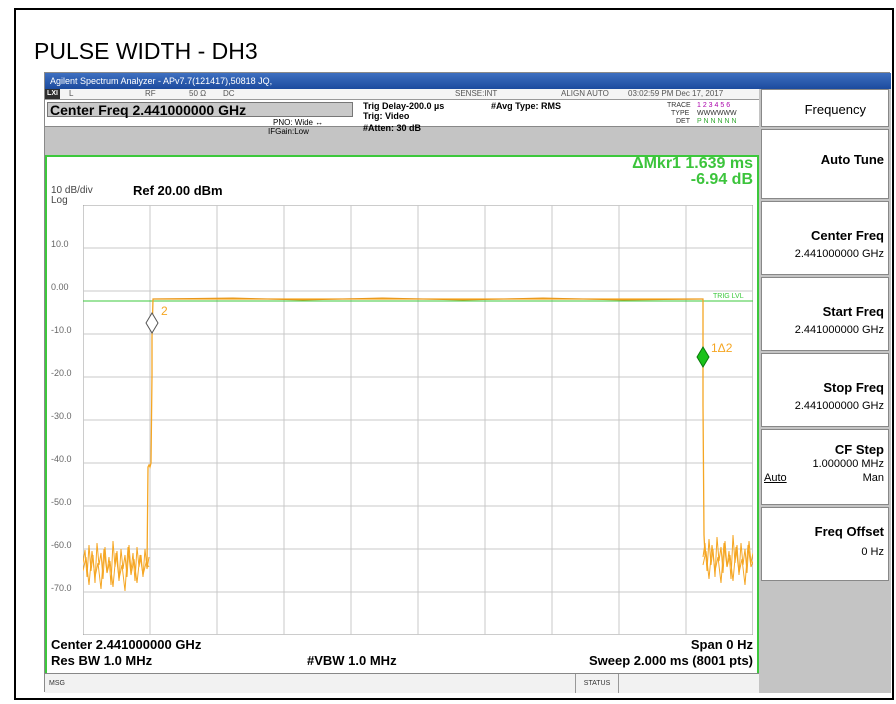 The width and height of the screenshot is (896, 704). I want to click on trace-label: TRACE, so click(679, 105).